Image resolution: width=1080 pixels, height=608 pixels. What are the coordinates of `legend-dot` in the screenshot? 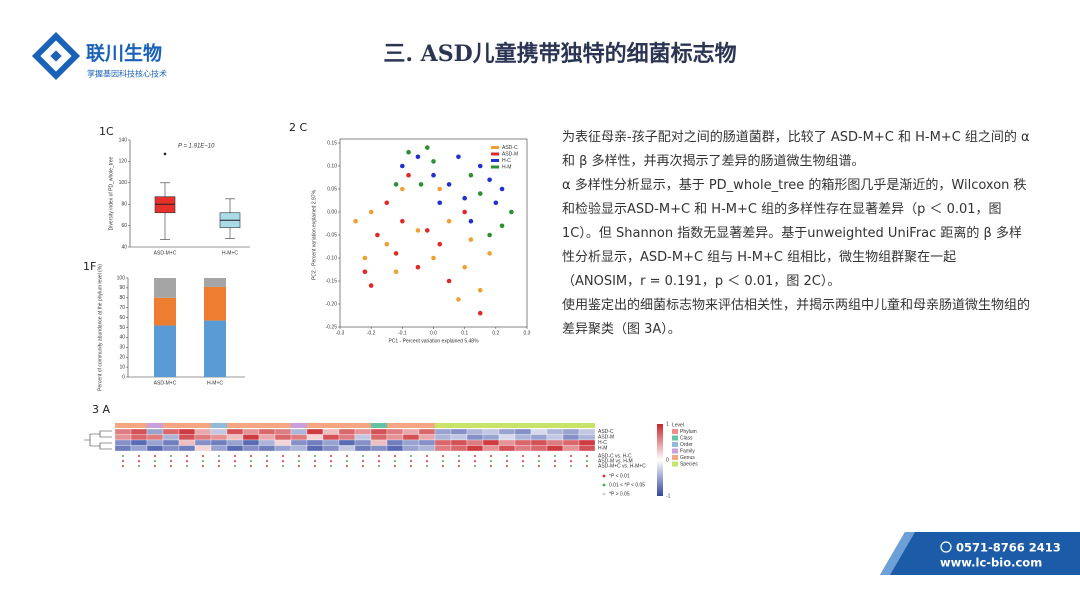 It's located at (604, 485).